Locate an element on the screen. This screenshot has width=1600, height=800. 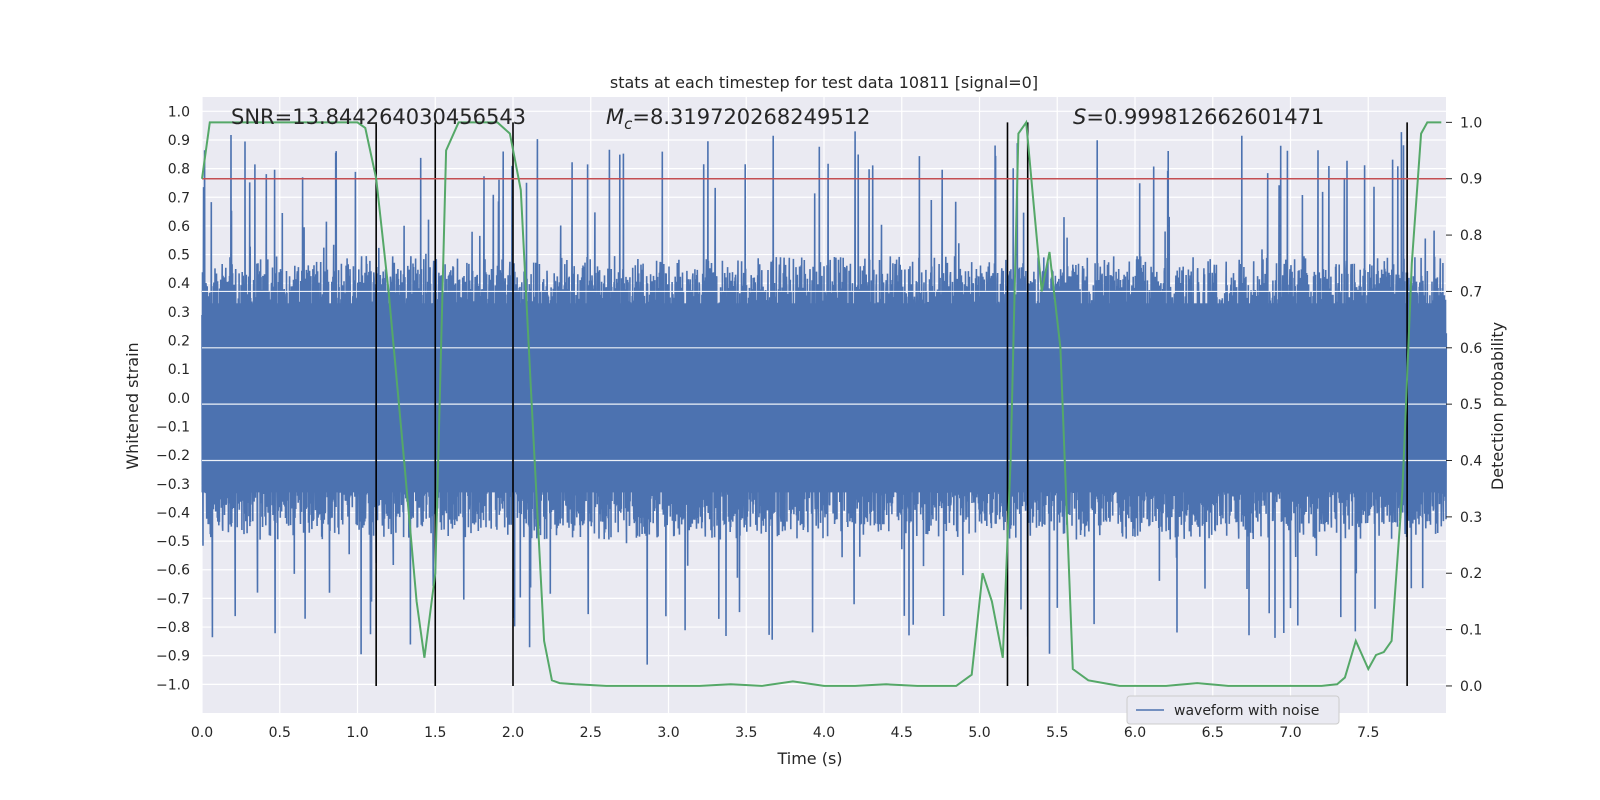
chirp-mass-value: =8.319720268249512 is located at coordinates (751, 117).